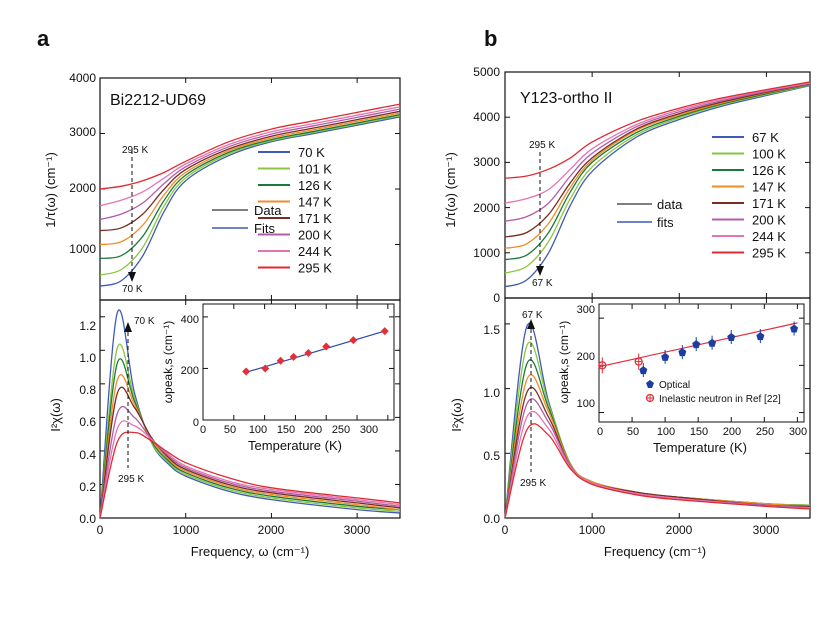  I want to click on panel-a-bottom-series-70K, so click(250, 414).